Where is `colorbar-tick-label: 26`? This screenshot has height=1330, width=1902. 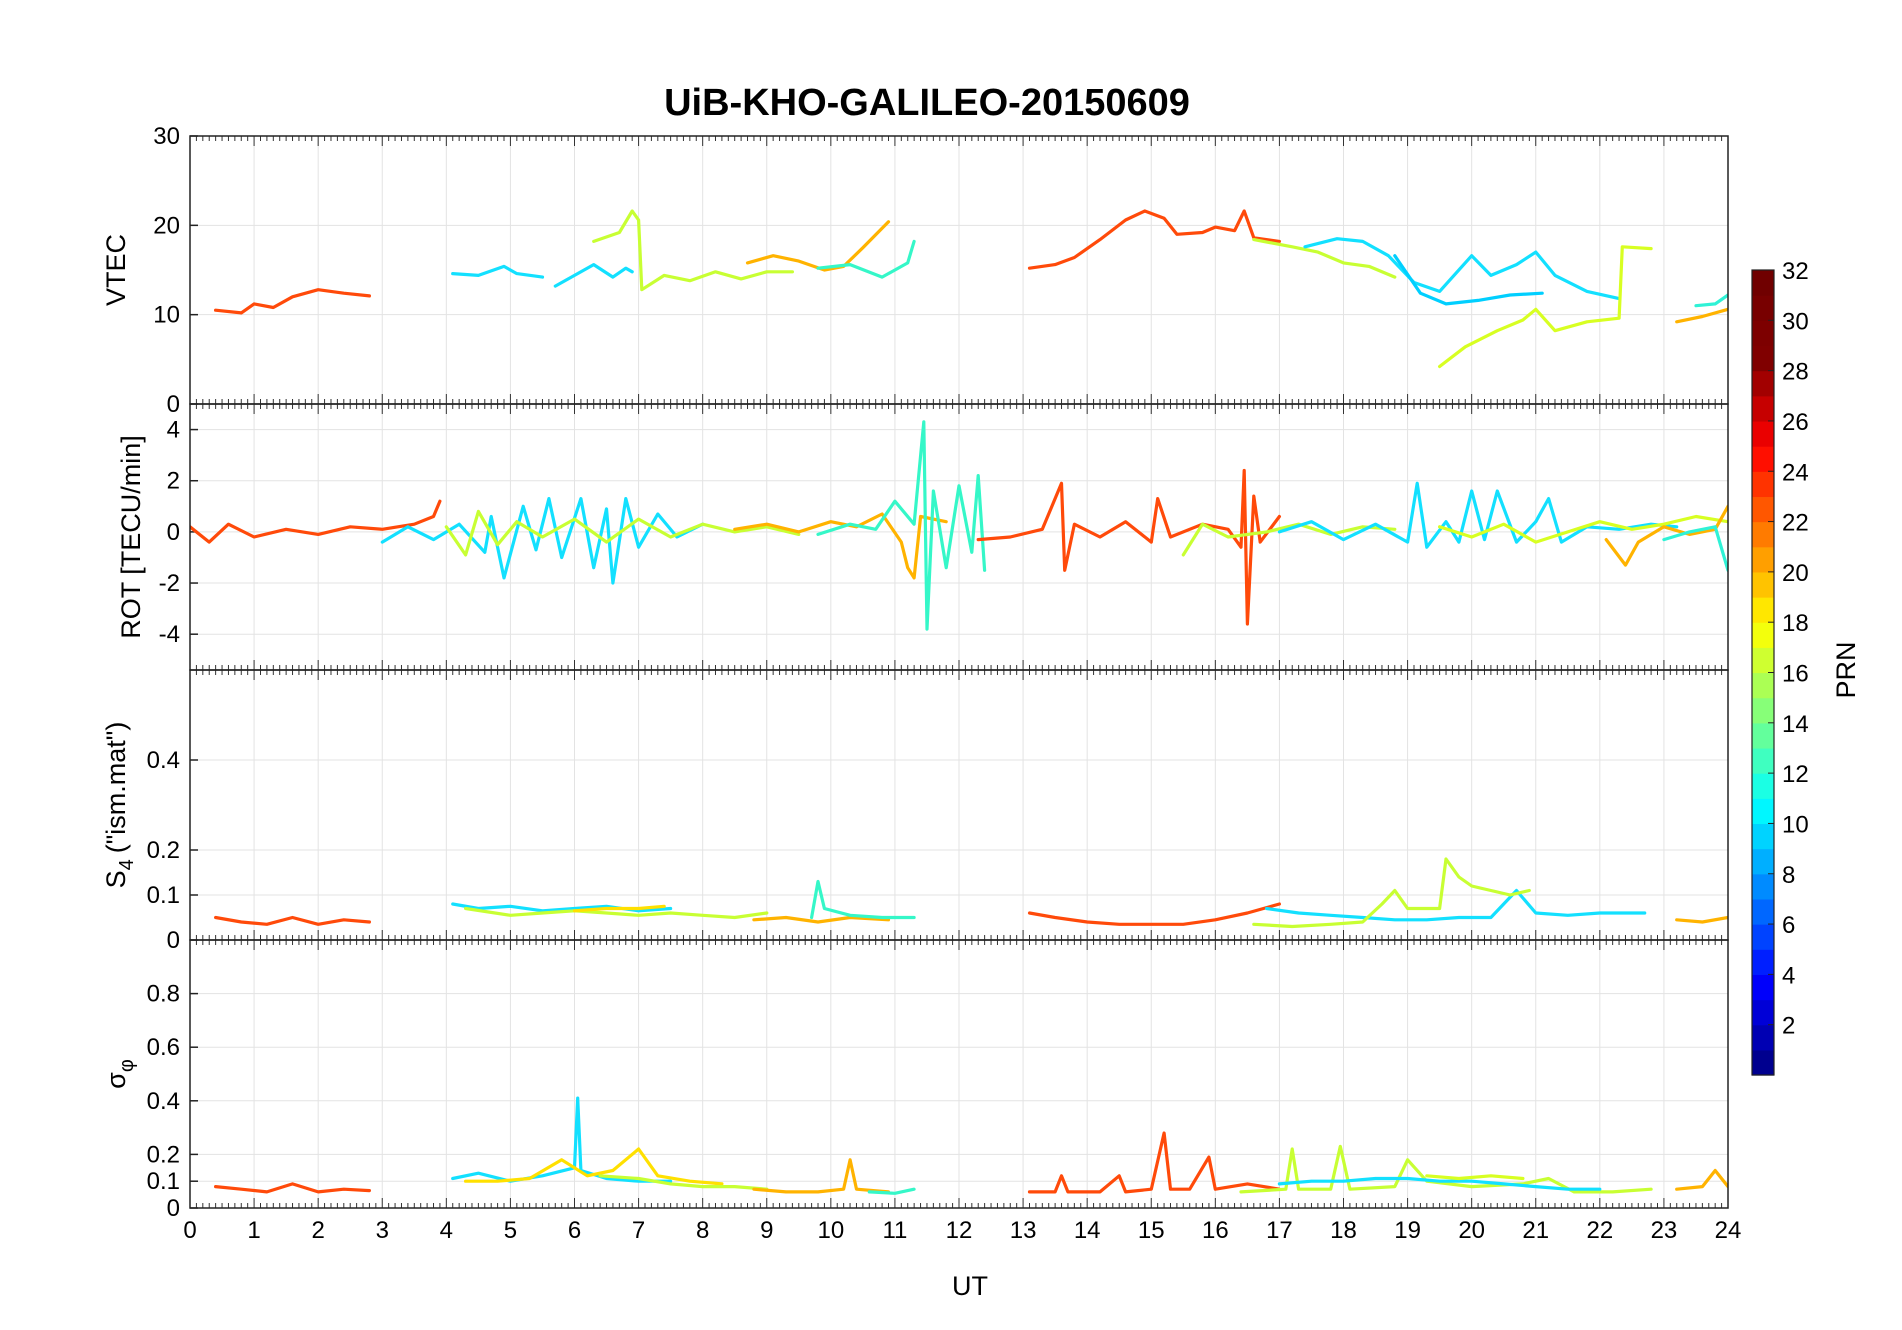
colorbar-tick-label: 26 is located at coordinates (1795, 422).